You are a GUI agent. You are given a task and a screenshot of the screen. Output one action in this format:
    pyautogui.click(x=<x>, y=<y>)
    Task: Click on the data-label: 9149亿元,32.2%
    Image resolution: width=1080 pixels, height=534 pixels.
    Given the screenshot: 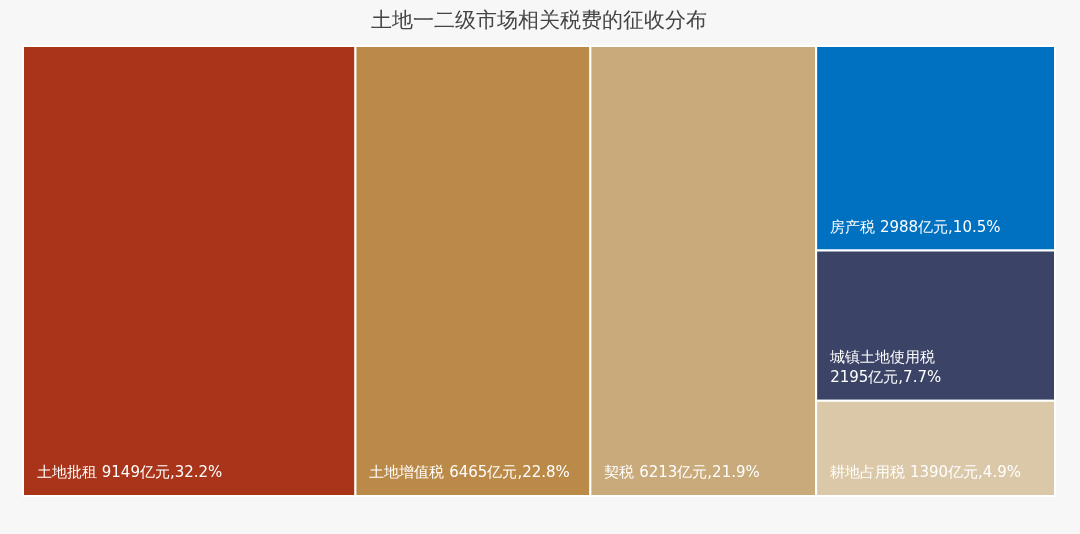 What is the action you would take?
    pyautogui.click(x=162, y=472)
    